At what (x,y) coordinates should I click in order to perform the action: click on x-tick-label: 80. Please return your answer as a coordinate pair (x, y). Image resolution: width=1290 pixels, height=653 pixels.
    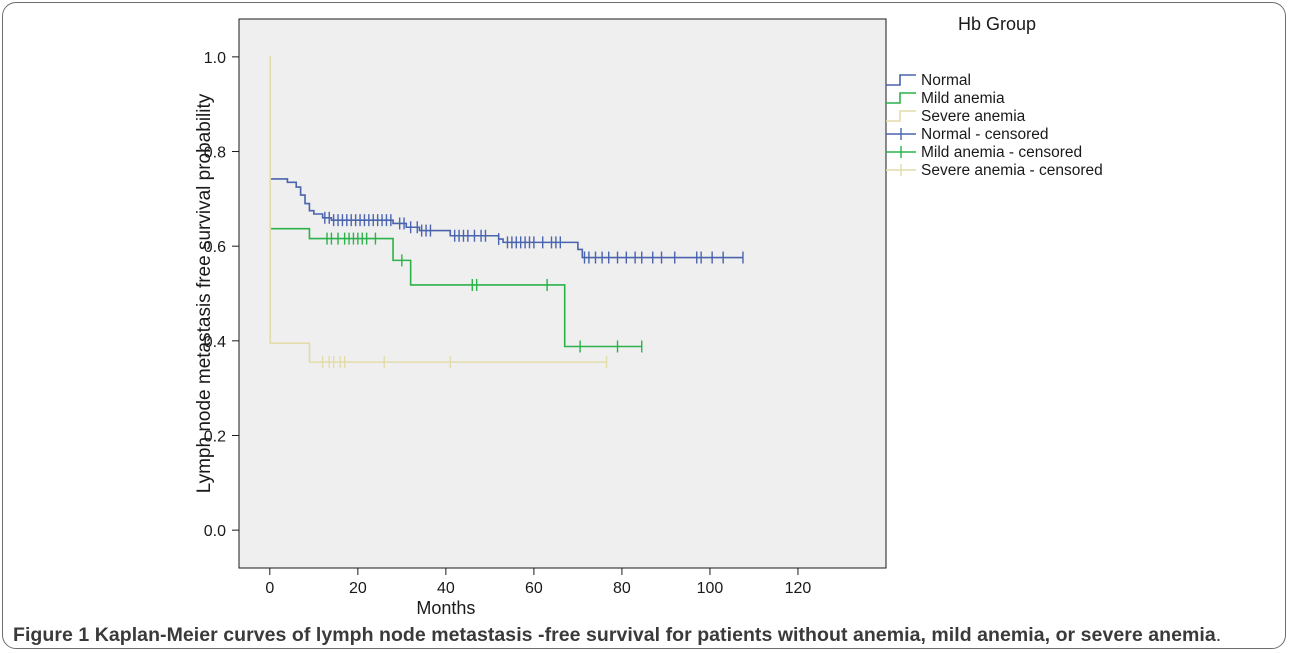
    Looking at the image, I should click on (622, 588).